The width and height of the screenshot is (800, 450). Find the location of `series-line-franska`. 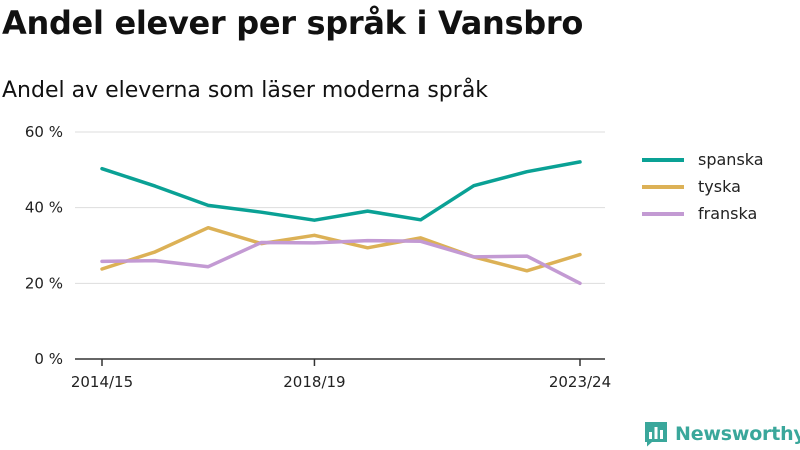

series-line-franska is located at coordinates (341, 262).